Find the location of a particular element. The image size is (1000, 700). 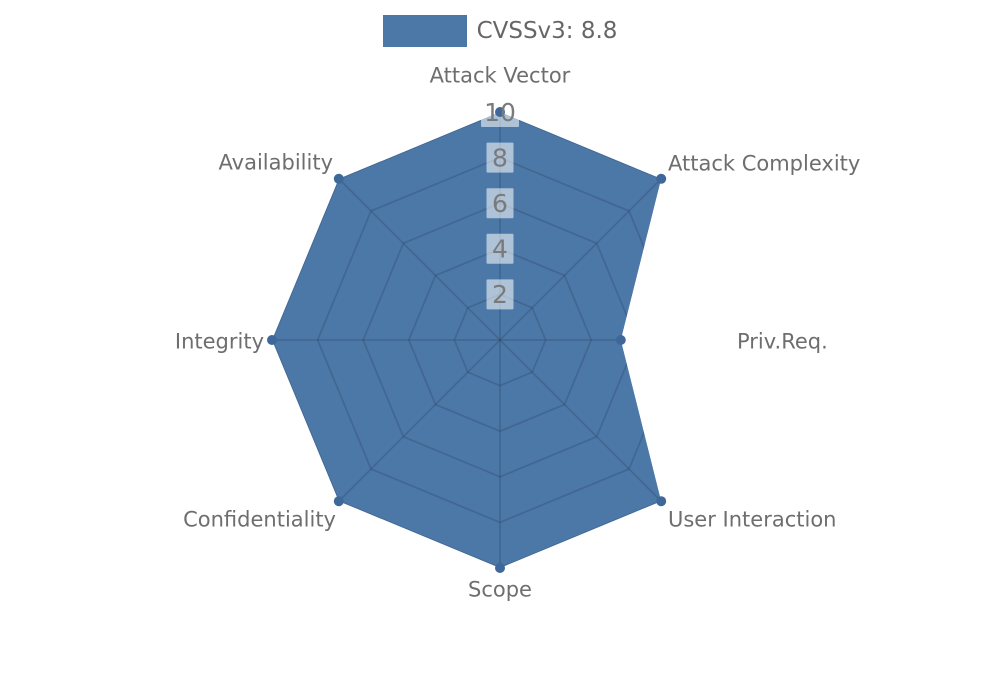

legend-item-cvssv3: CVSSv3: 8.8 is located at coordinates (500, 31).